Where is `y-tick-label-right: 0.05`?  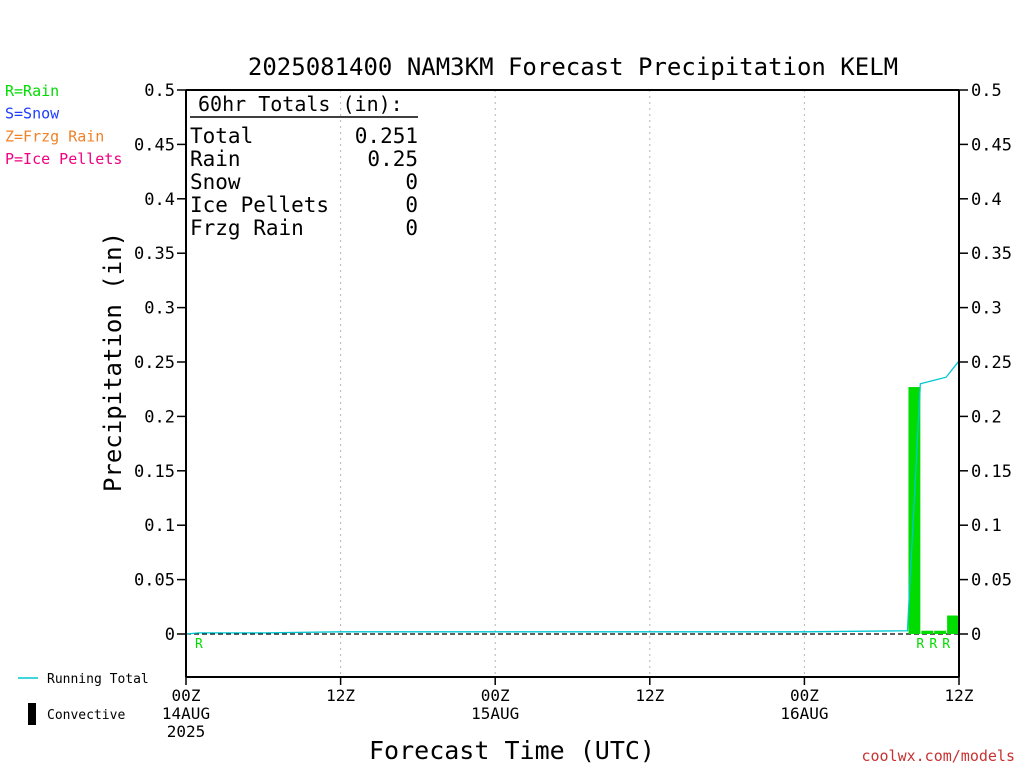
y-tick-label-right: 0.05 is located at coordinates (991, 581).